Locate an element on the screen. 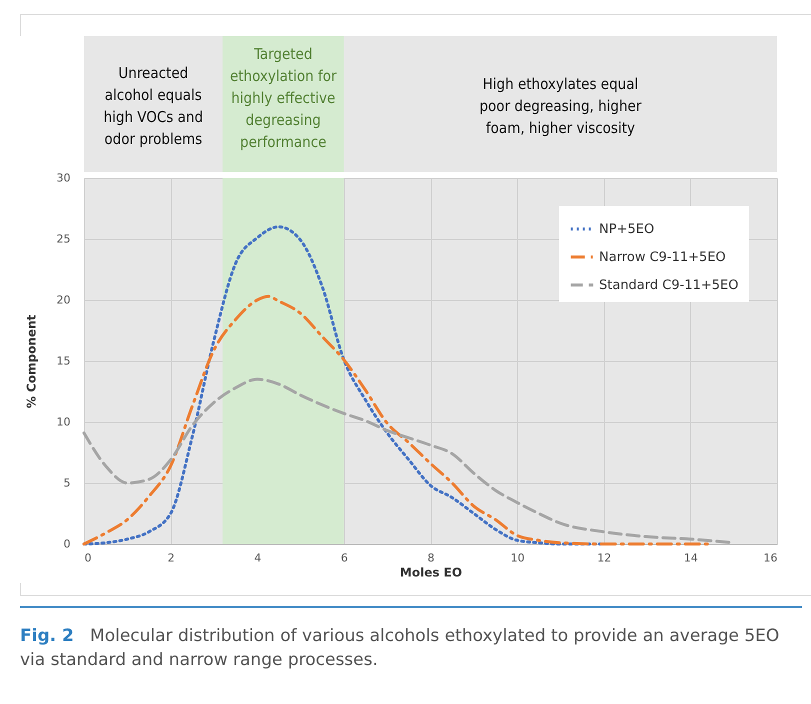  y-tick-label: 10 is located at coordinates (63, 422).